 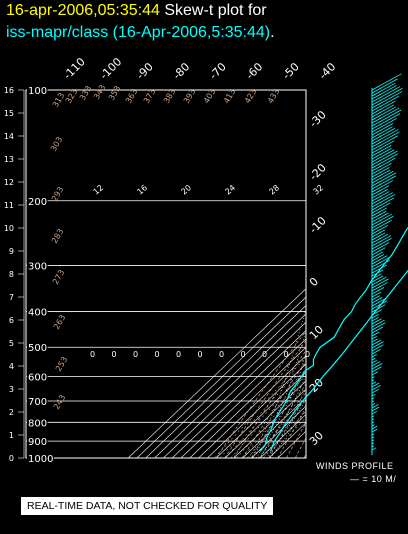 What do you see at coordinates (318, 225) in the screenshot?
I see `right-temperature-label: -10` at bounding box center [318, 225].